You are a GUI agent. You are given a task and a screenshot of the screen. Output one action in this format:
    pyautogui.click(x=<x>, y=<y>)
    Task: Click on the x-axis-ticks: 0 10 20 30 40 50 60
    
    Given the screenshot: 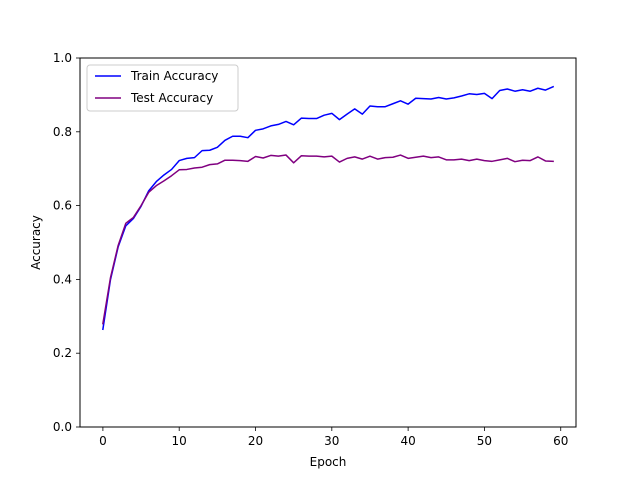 What is the action you would take?
    pyautogui.click(x=333, y=437)
    